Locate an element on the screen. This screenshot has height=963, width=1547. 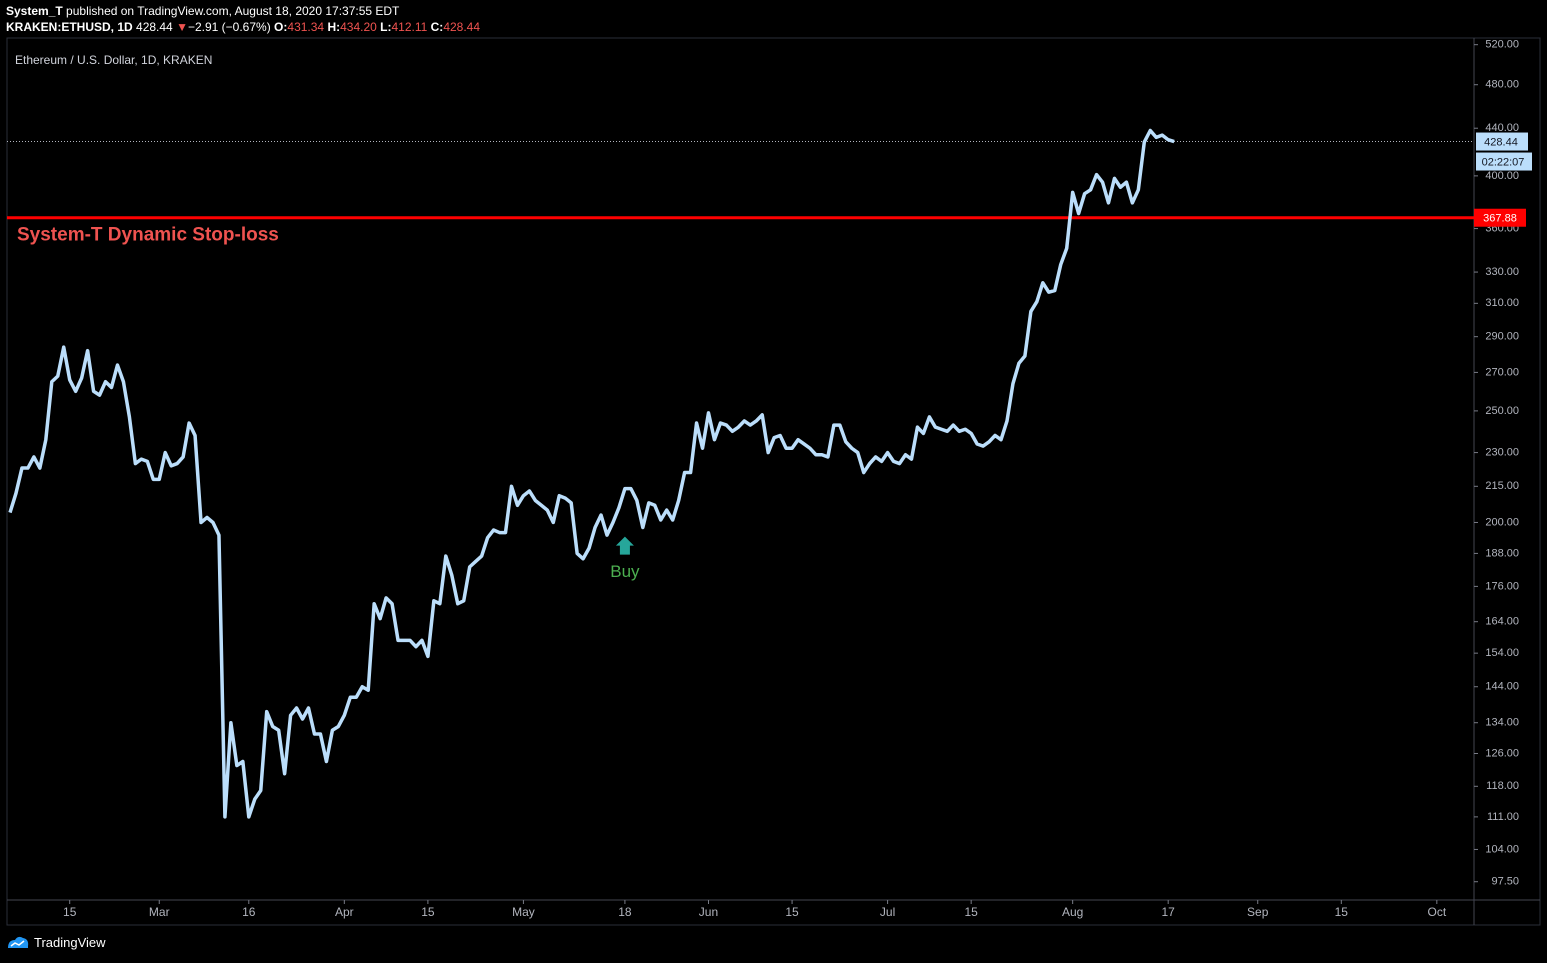
publisher: System_T is located at coordinates (34, 11).